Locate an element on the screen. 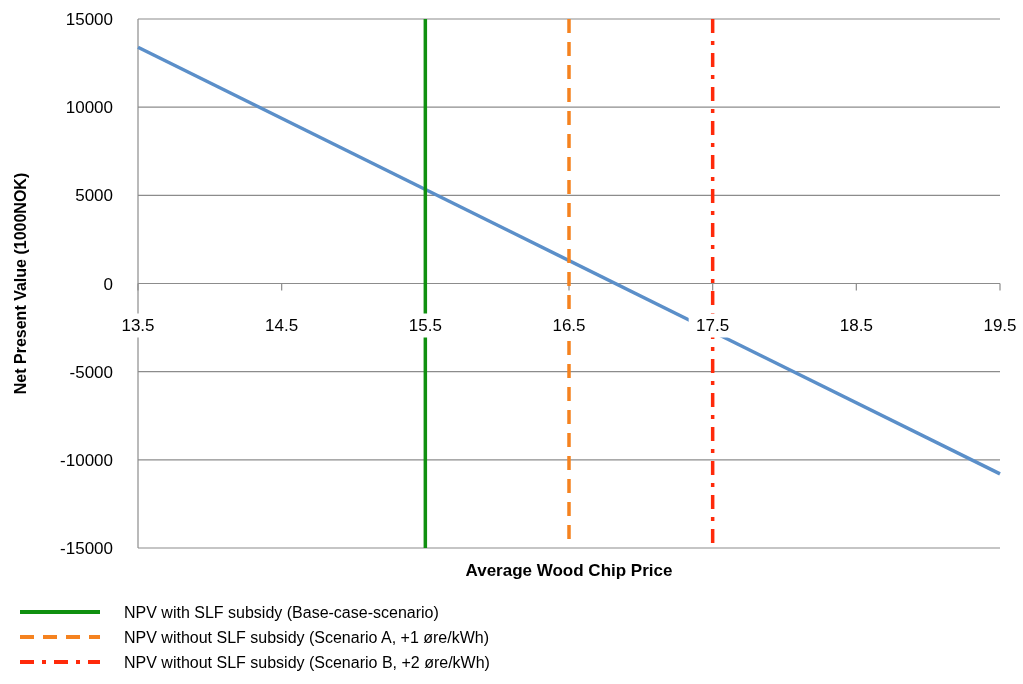 This screenshot has width=1023, height=684. x-tick-label: 18.5 is located at coordinates (856, 325).